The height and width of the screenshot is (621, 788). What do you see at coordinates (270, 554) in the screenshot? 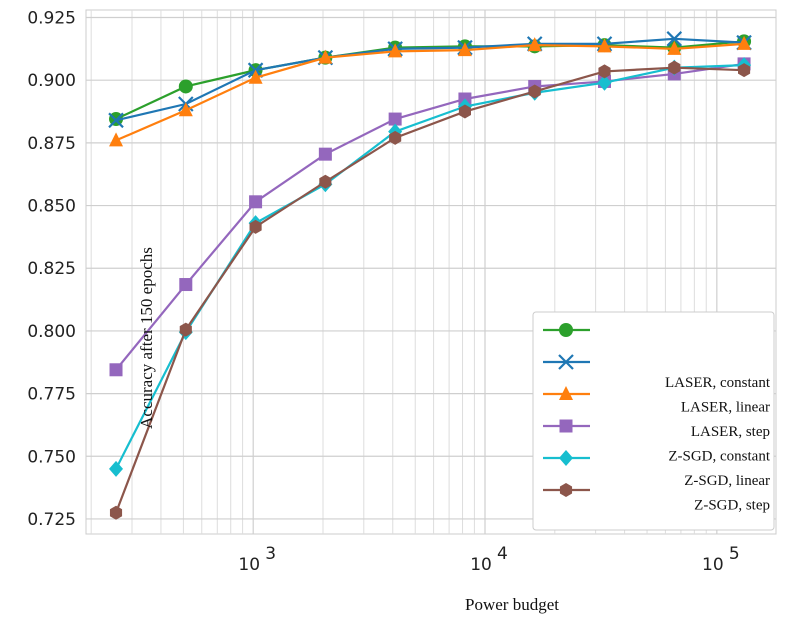
I see `x-tick-exponent: 3` at bounding box center [270, 554].